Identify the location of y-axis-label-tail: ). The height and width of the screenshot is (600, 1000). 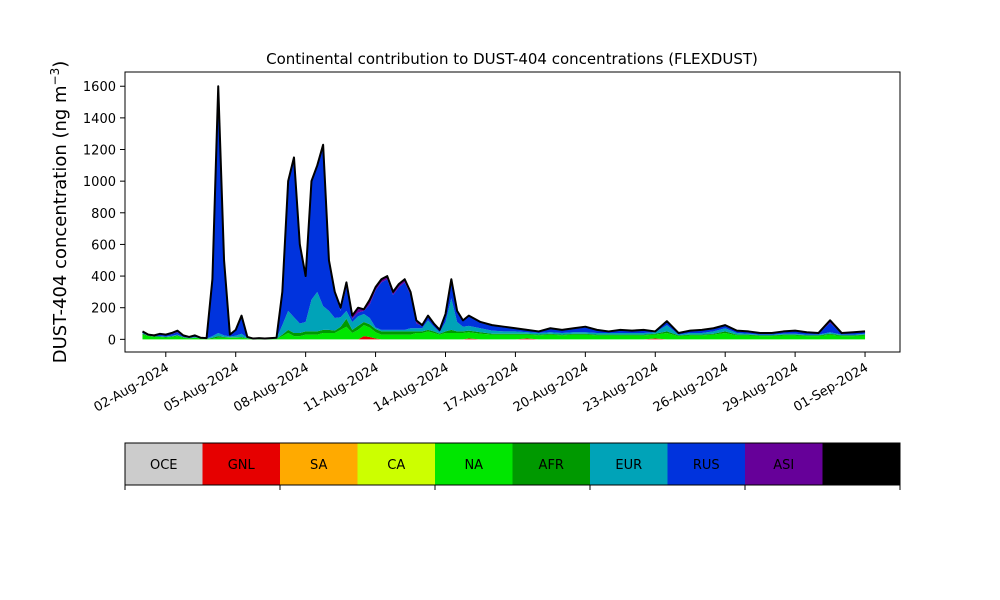
(60, 64).